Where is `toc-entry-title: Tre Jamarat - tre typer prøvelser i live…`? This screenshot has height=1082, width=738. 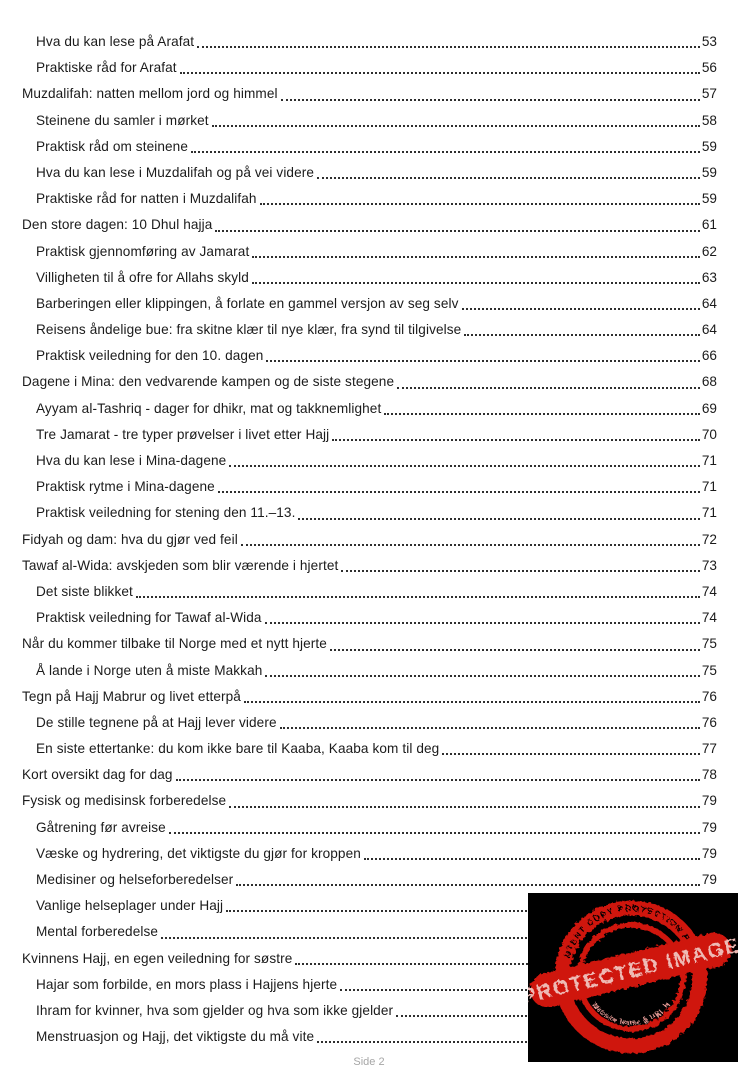 toc-entry-title: Tre Jamarat - tre typer prøvelser i live… is located at coordinates (183, 434).